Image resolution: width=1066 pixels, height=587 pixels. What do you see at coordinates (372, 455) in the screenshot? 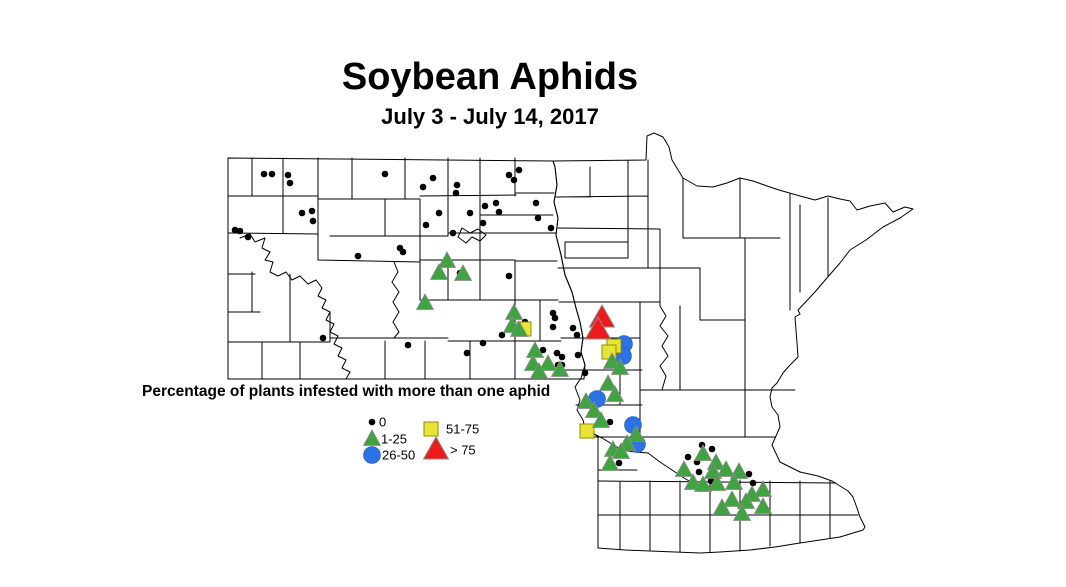
I see `legend-symbol-circle` at bounding box center [372, 455].